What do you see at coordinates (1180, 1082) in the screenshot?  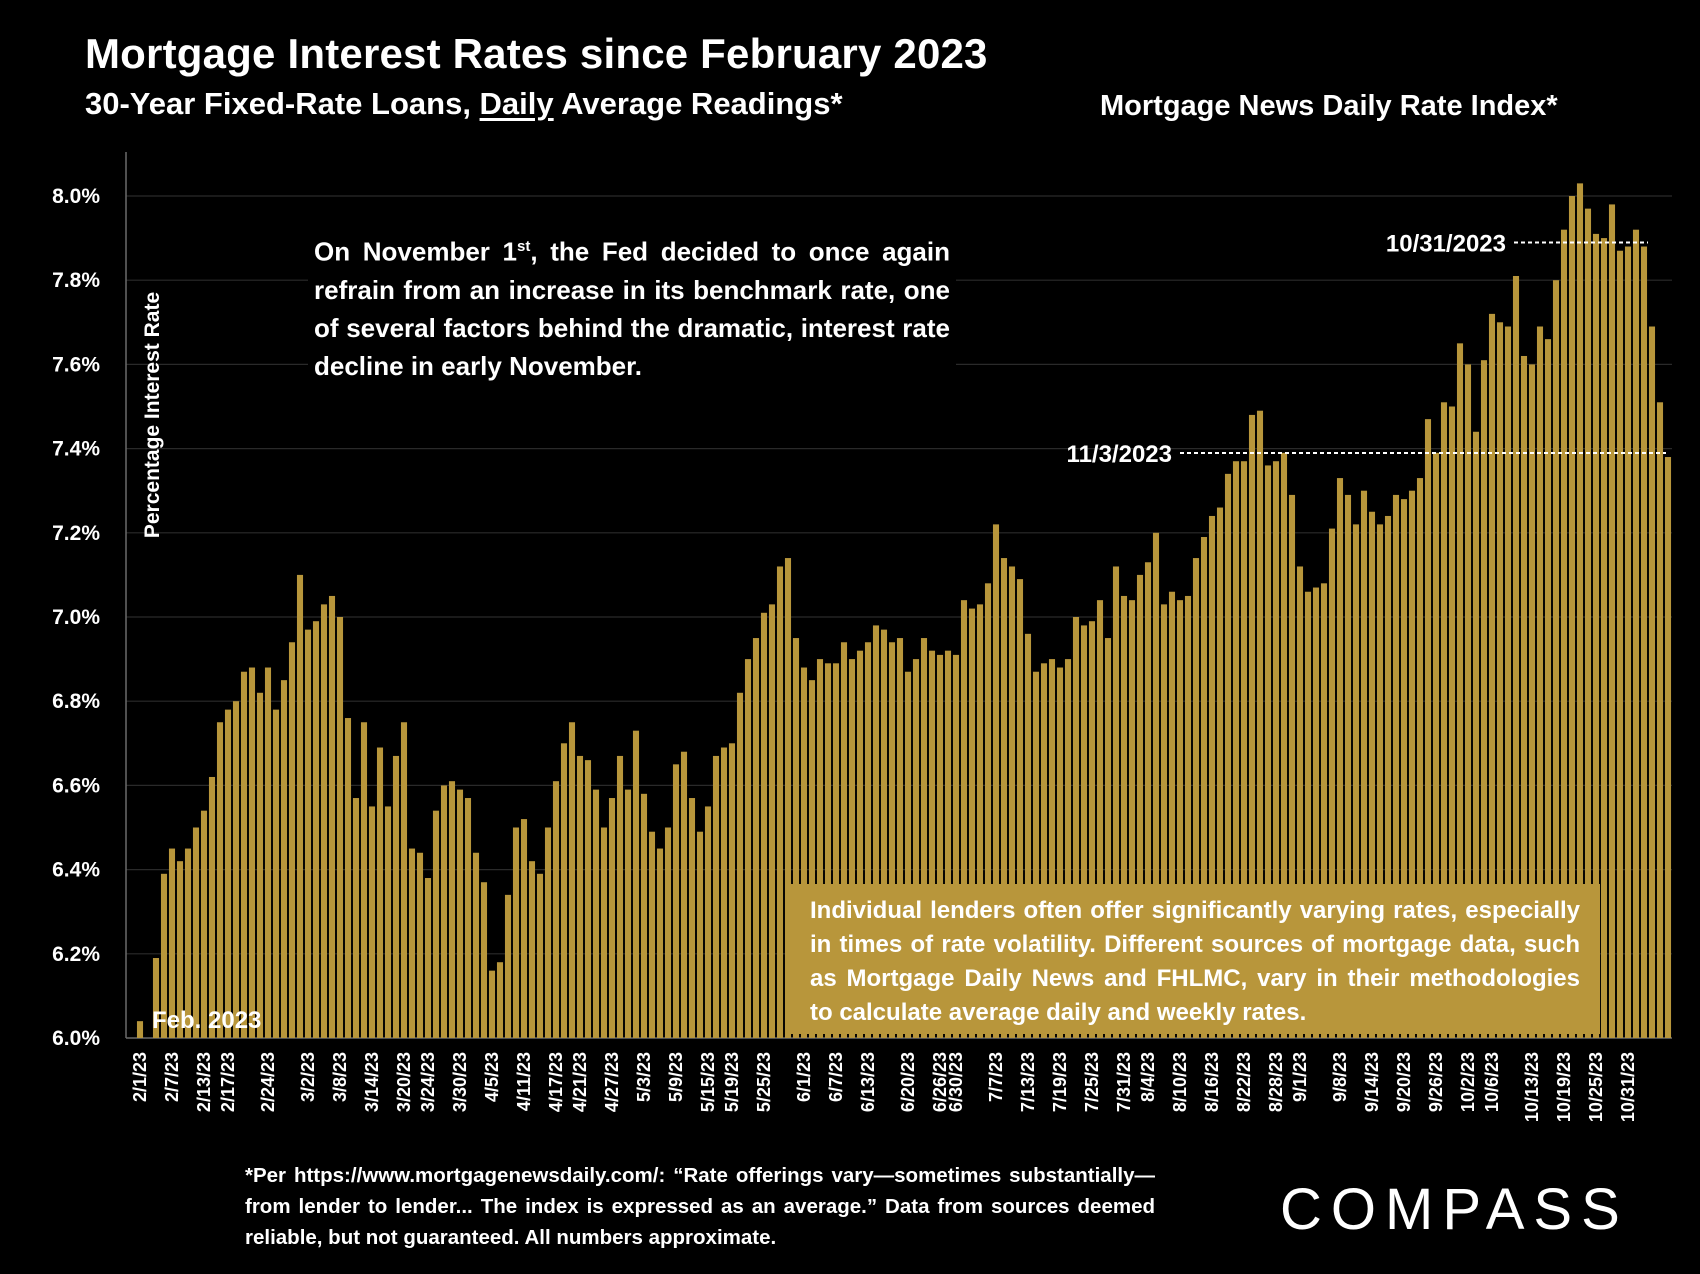 I see `x-tick-label: 8/10/23` at bounding box center [1180, 1082].